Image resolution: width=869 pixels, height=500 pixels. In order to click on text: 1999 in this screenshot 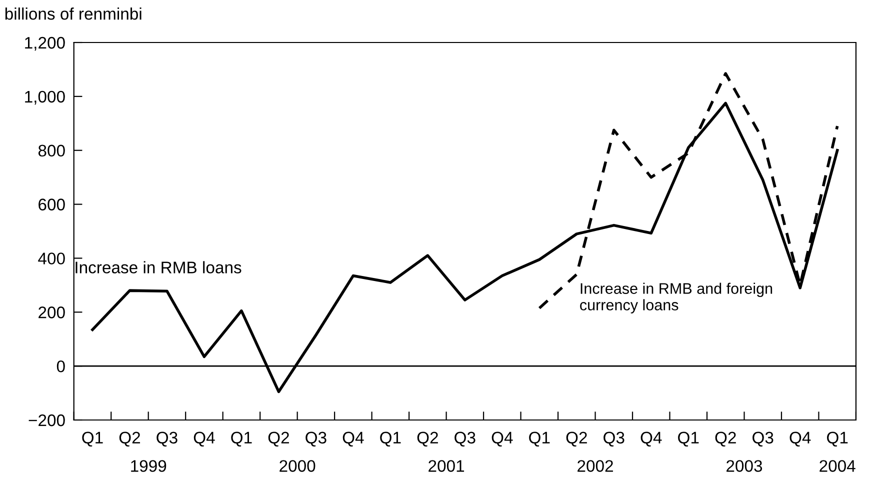, I will do `click(148, 466)`.